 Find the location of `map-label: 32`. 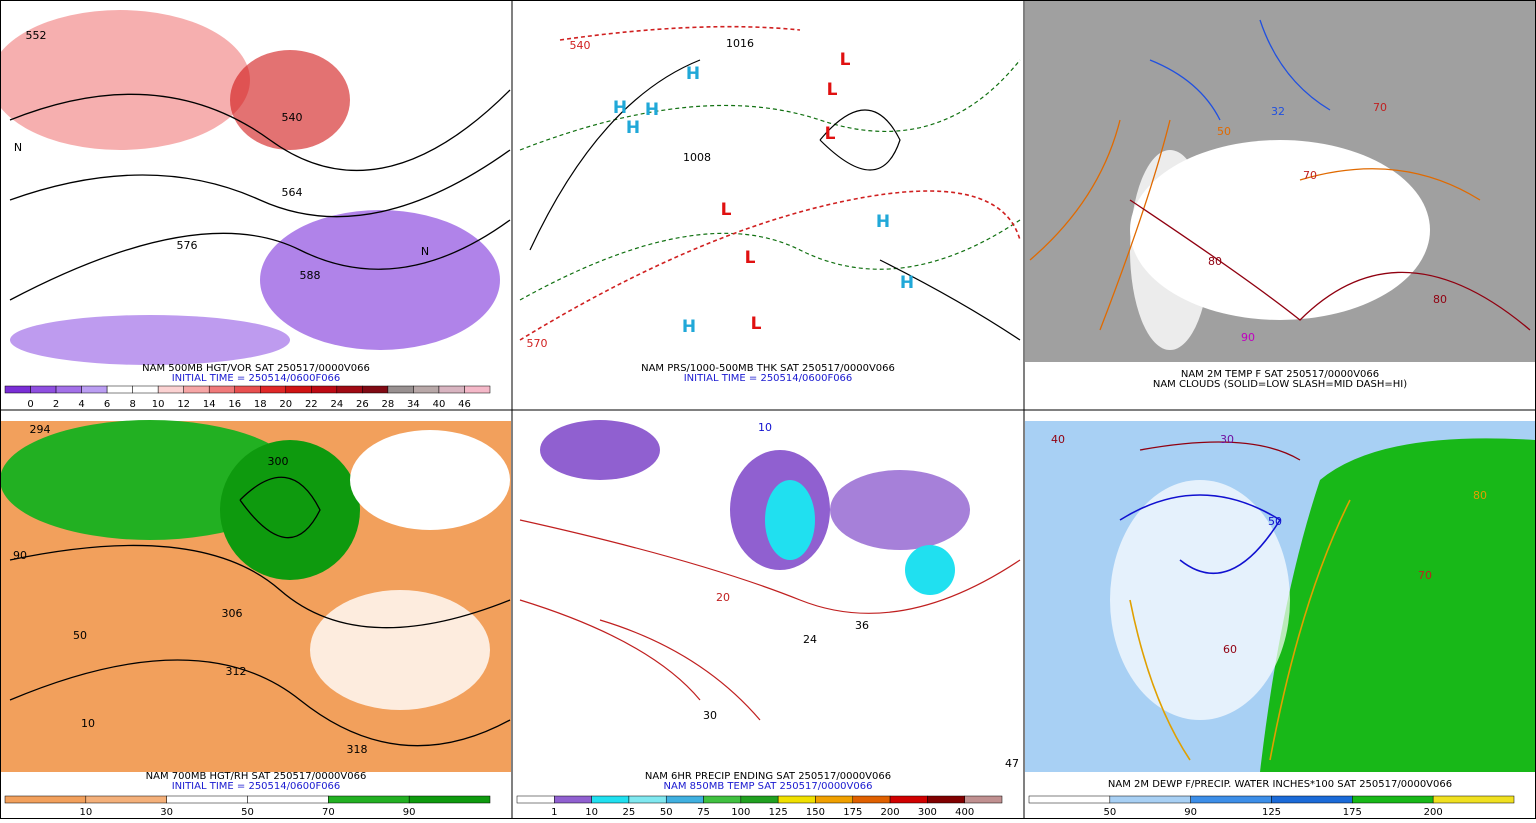

map-label: 32 is located at coordinates (1278, 111).